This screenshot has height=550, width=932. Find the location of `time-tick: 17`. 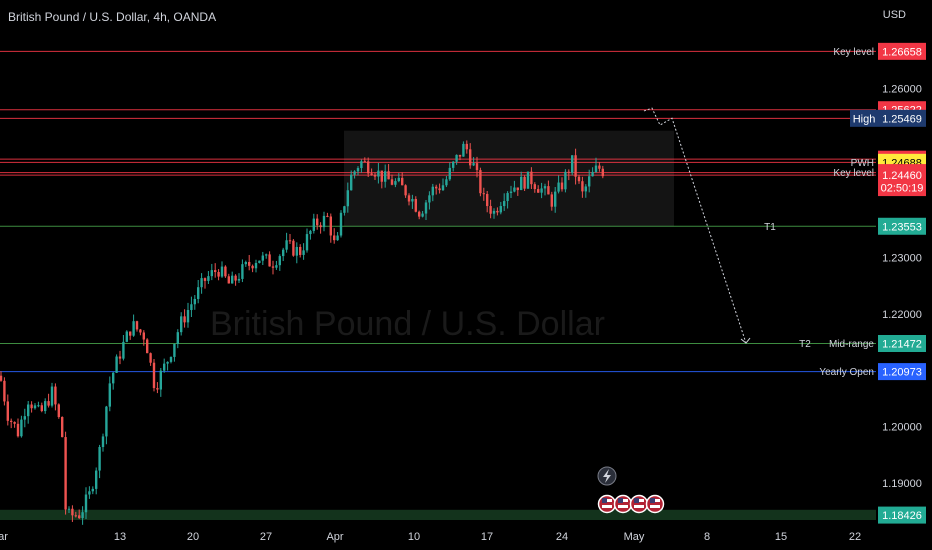

time-tick: 17 is located at coordinates (487, 537).